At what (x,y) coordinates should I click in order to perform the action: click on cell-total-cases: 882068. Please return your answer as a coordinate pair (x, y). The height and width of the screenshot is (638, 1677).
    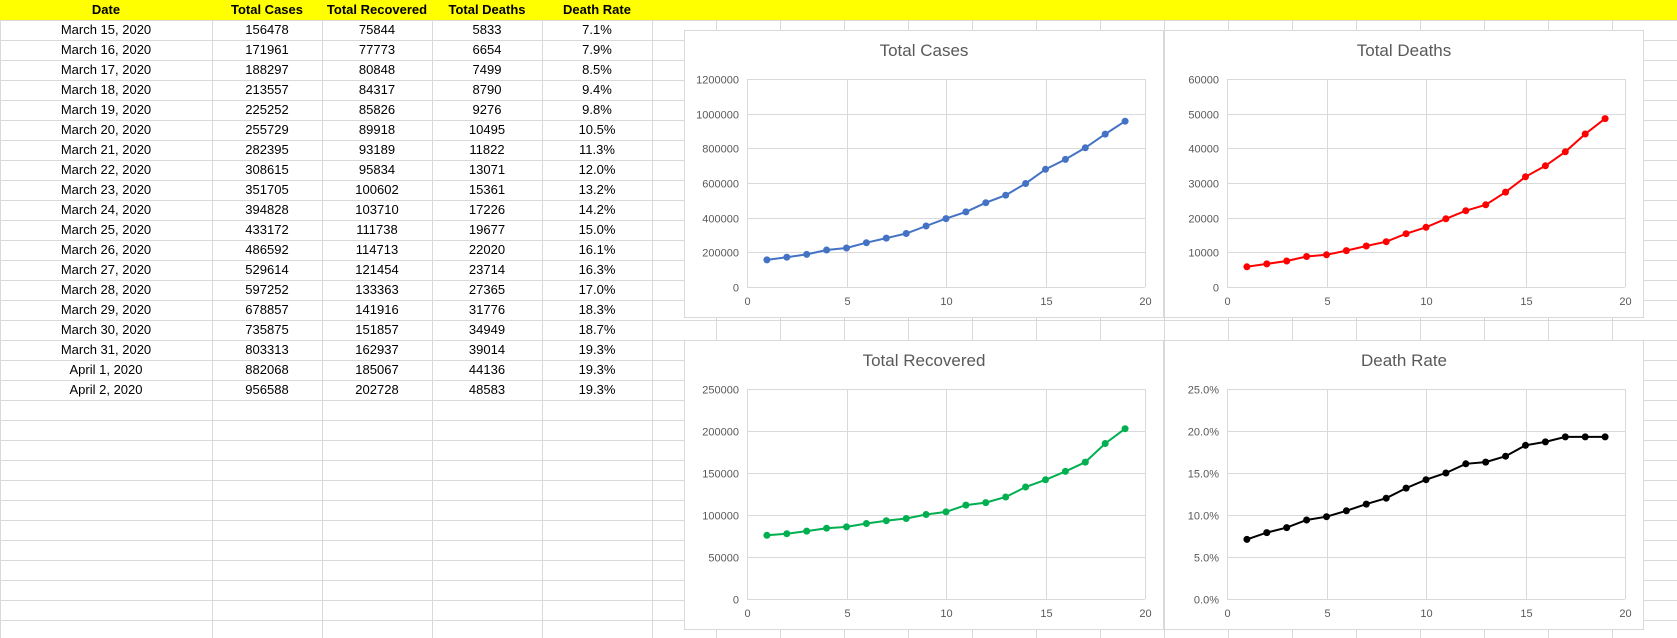
    Looking at the image, I should click on (267, 369).